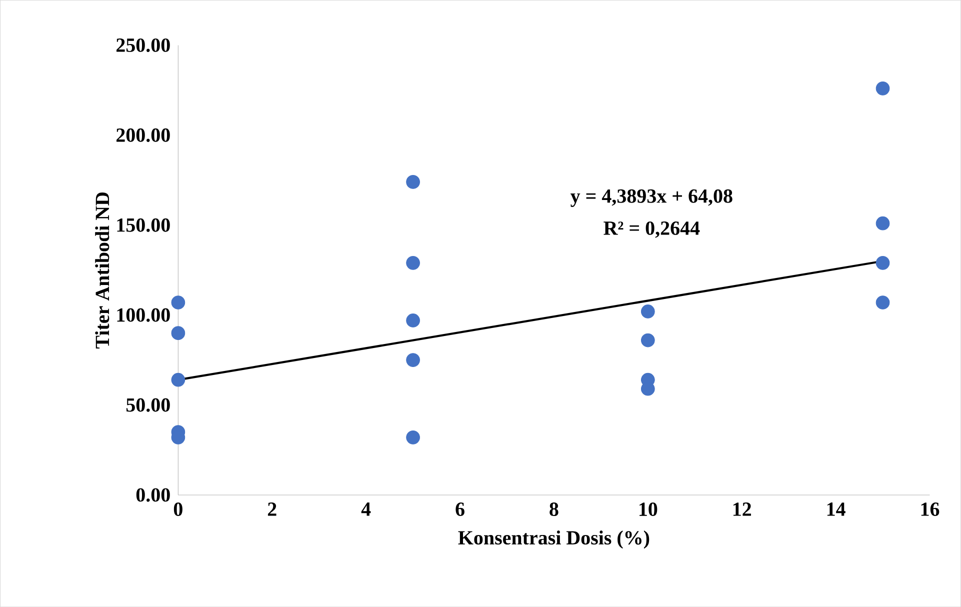  I want to click on x-tick-label: 16, so click(930, 509).